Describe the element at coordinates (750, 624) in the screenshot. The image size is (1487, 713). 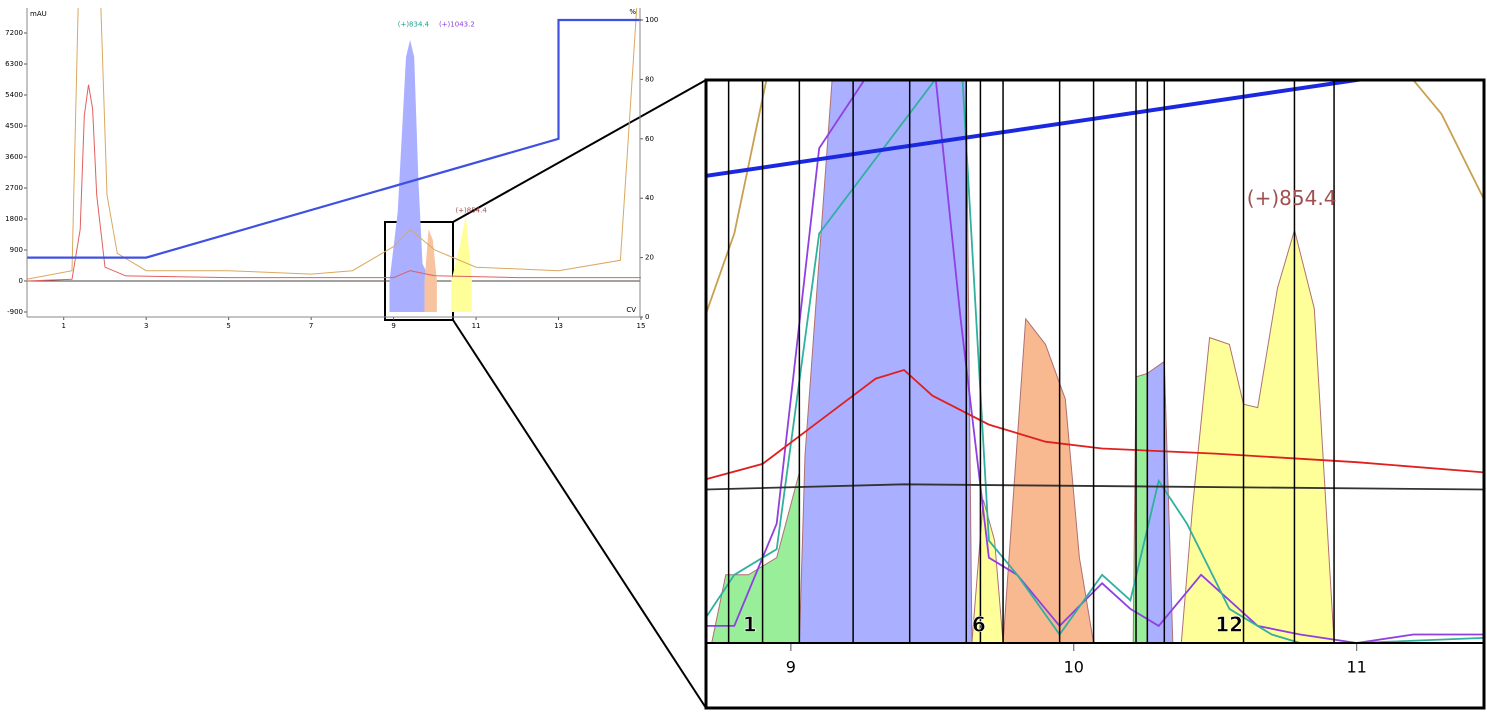
I see `annotation: 1` at that location.